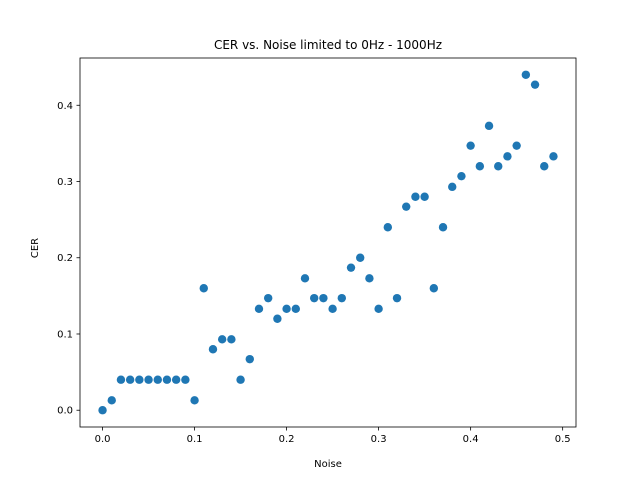 The height and width of the screenshot is (480, 640). What do you see at coordinates (287, 439) in the screenshot?
I see `x-tick-label: 0.2` at bounding box center [287, 439].